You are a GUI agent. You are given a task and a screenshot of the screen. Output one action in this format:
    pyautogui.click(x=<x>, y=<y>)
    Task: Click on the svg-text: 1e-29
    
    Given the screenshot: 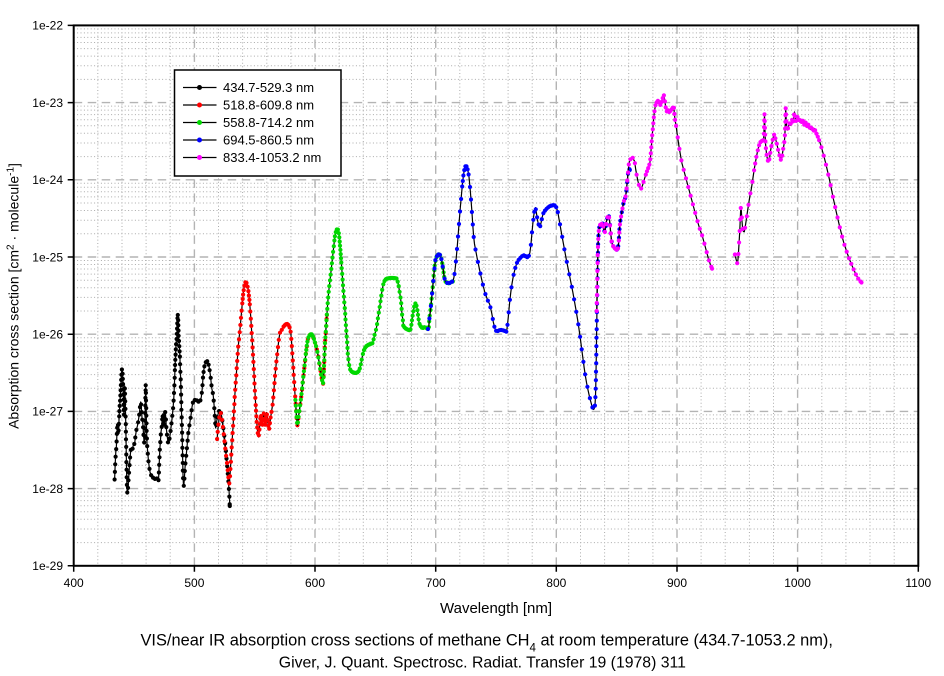 What is the action you would take?
    pyautogui.click(x=47, y=566)
    